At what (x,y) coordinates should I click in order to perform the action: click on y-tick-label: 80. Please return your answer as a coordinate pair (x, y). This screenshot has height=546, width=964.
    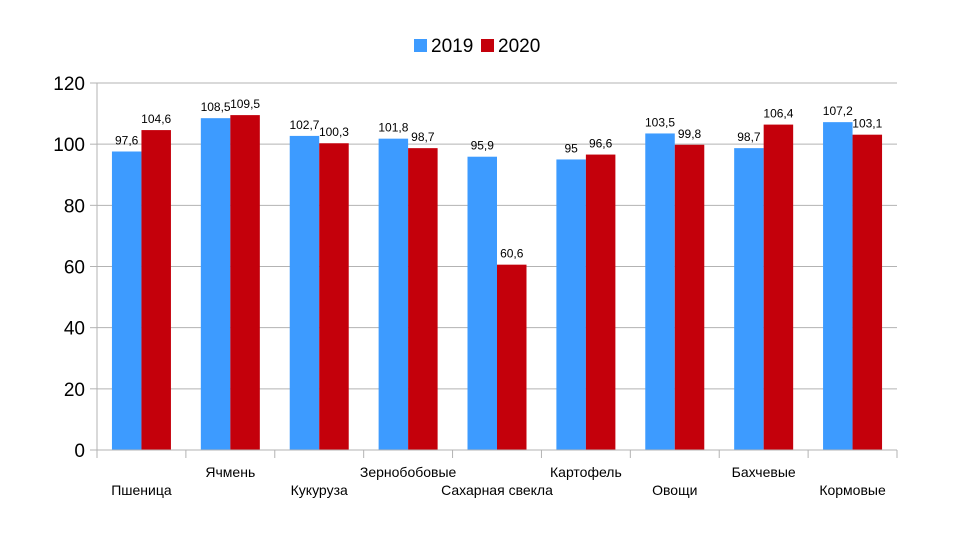
    Looking at the image, I should click on (74, 206).